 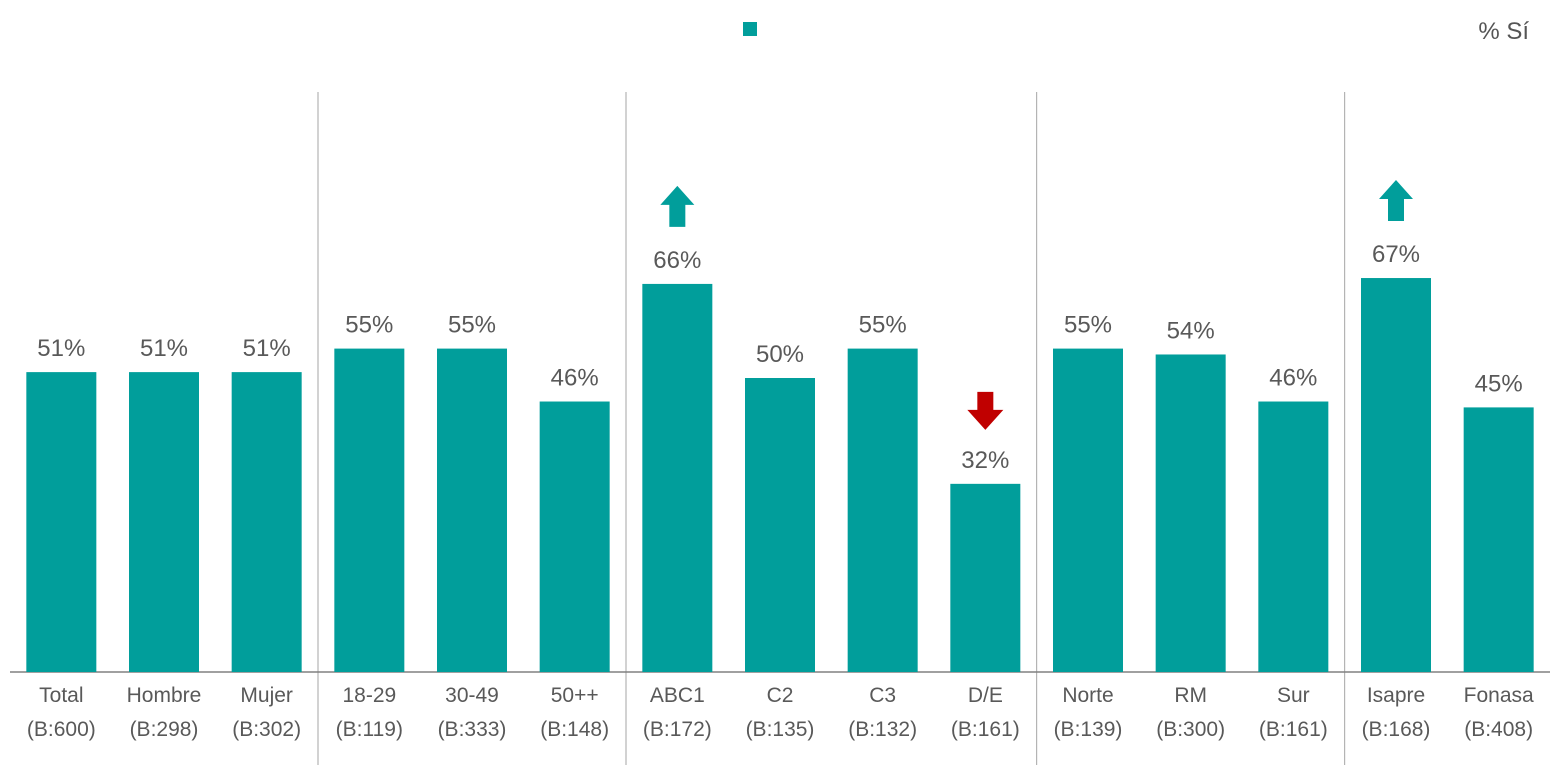 What do you see at coordinates (985, 577) in the screenshot?
I see `bar-d-e` at bounding box center [985, 577].